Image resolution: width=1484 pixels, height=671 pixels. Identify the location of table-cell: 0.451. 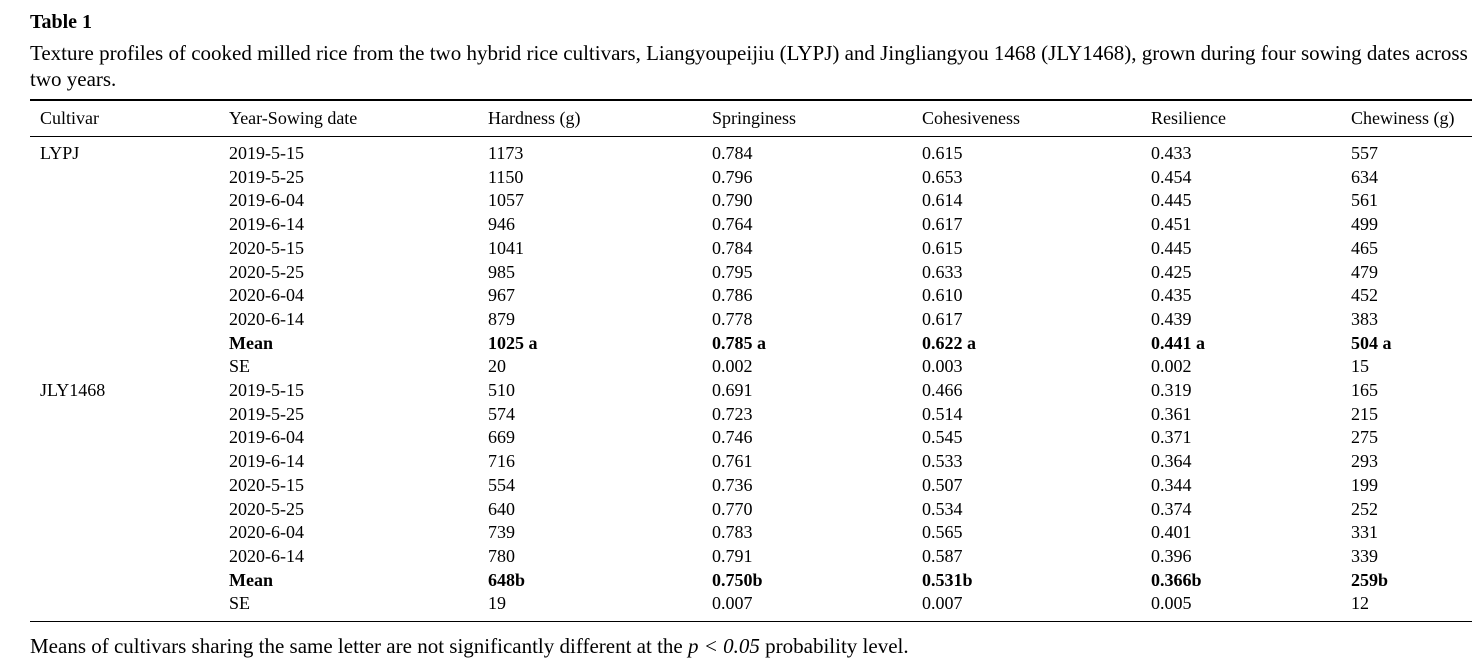
(1171, 224).